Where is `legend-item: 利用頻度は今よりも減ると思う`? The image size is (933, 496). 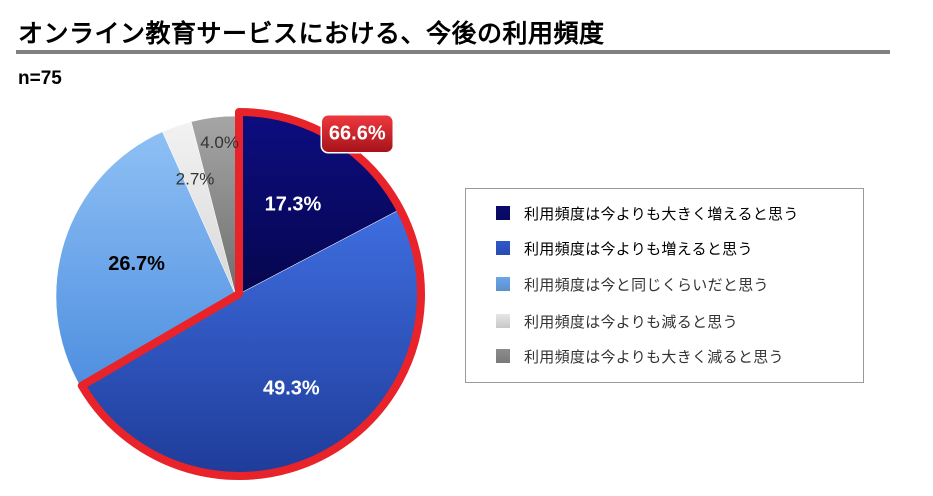
legend-item: 利用頻度は今よりも減ると思う is located at coordinates (617, 321).